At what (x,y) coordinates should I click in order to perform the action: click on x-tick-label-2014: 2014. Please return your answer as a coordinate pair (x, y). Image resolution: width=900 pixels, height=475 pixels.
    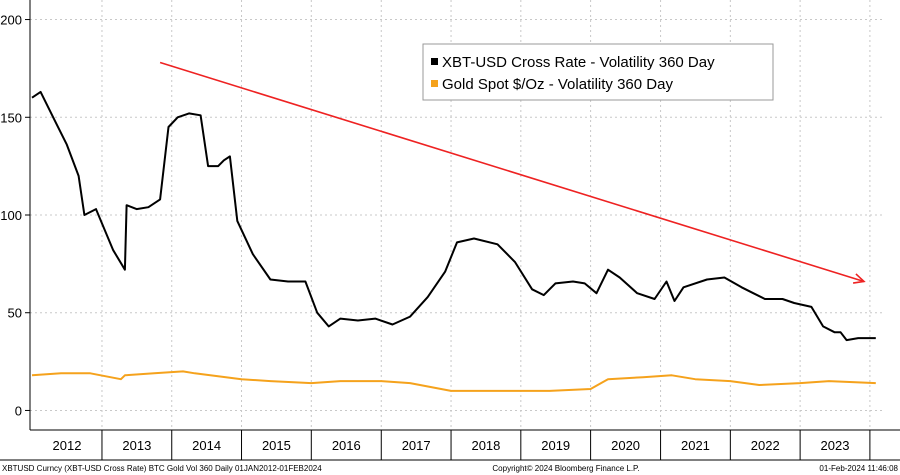
    Looking at the image, I should click on (206, 445).